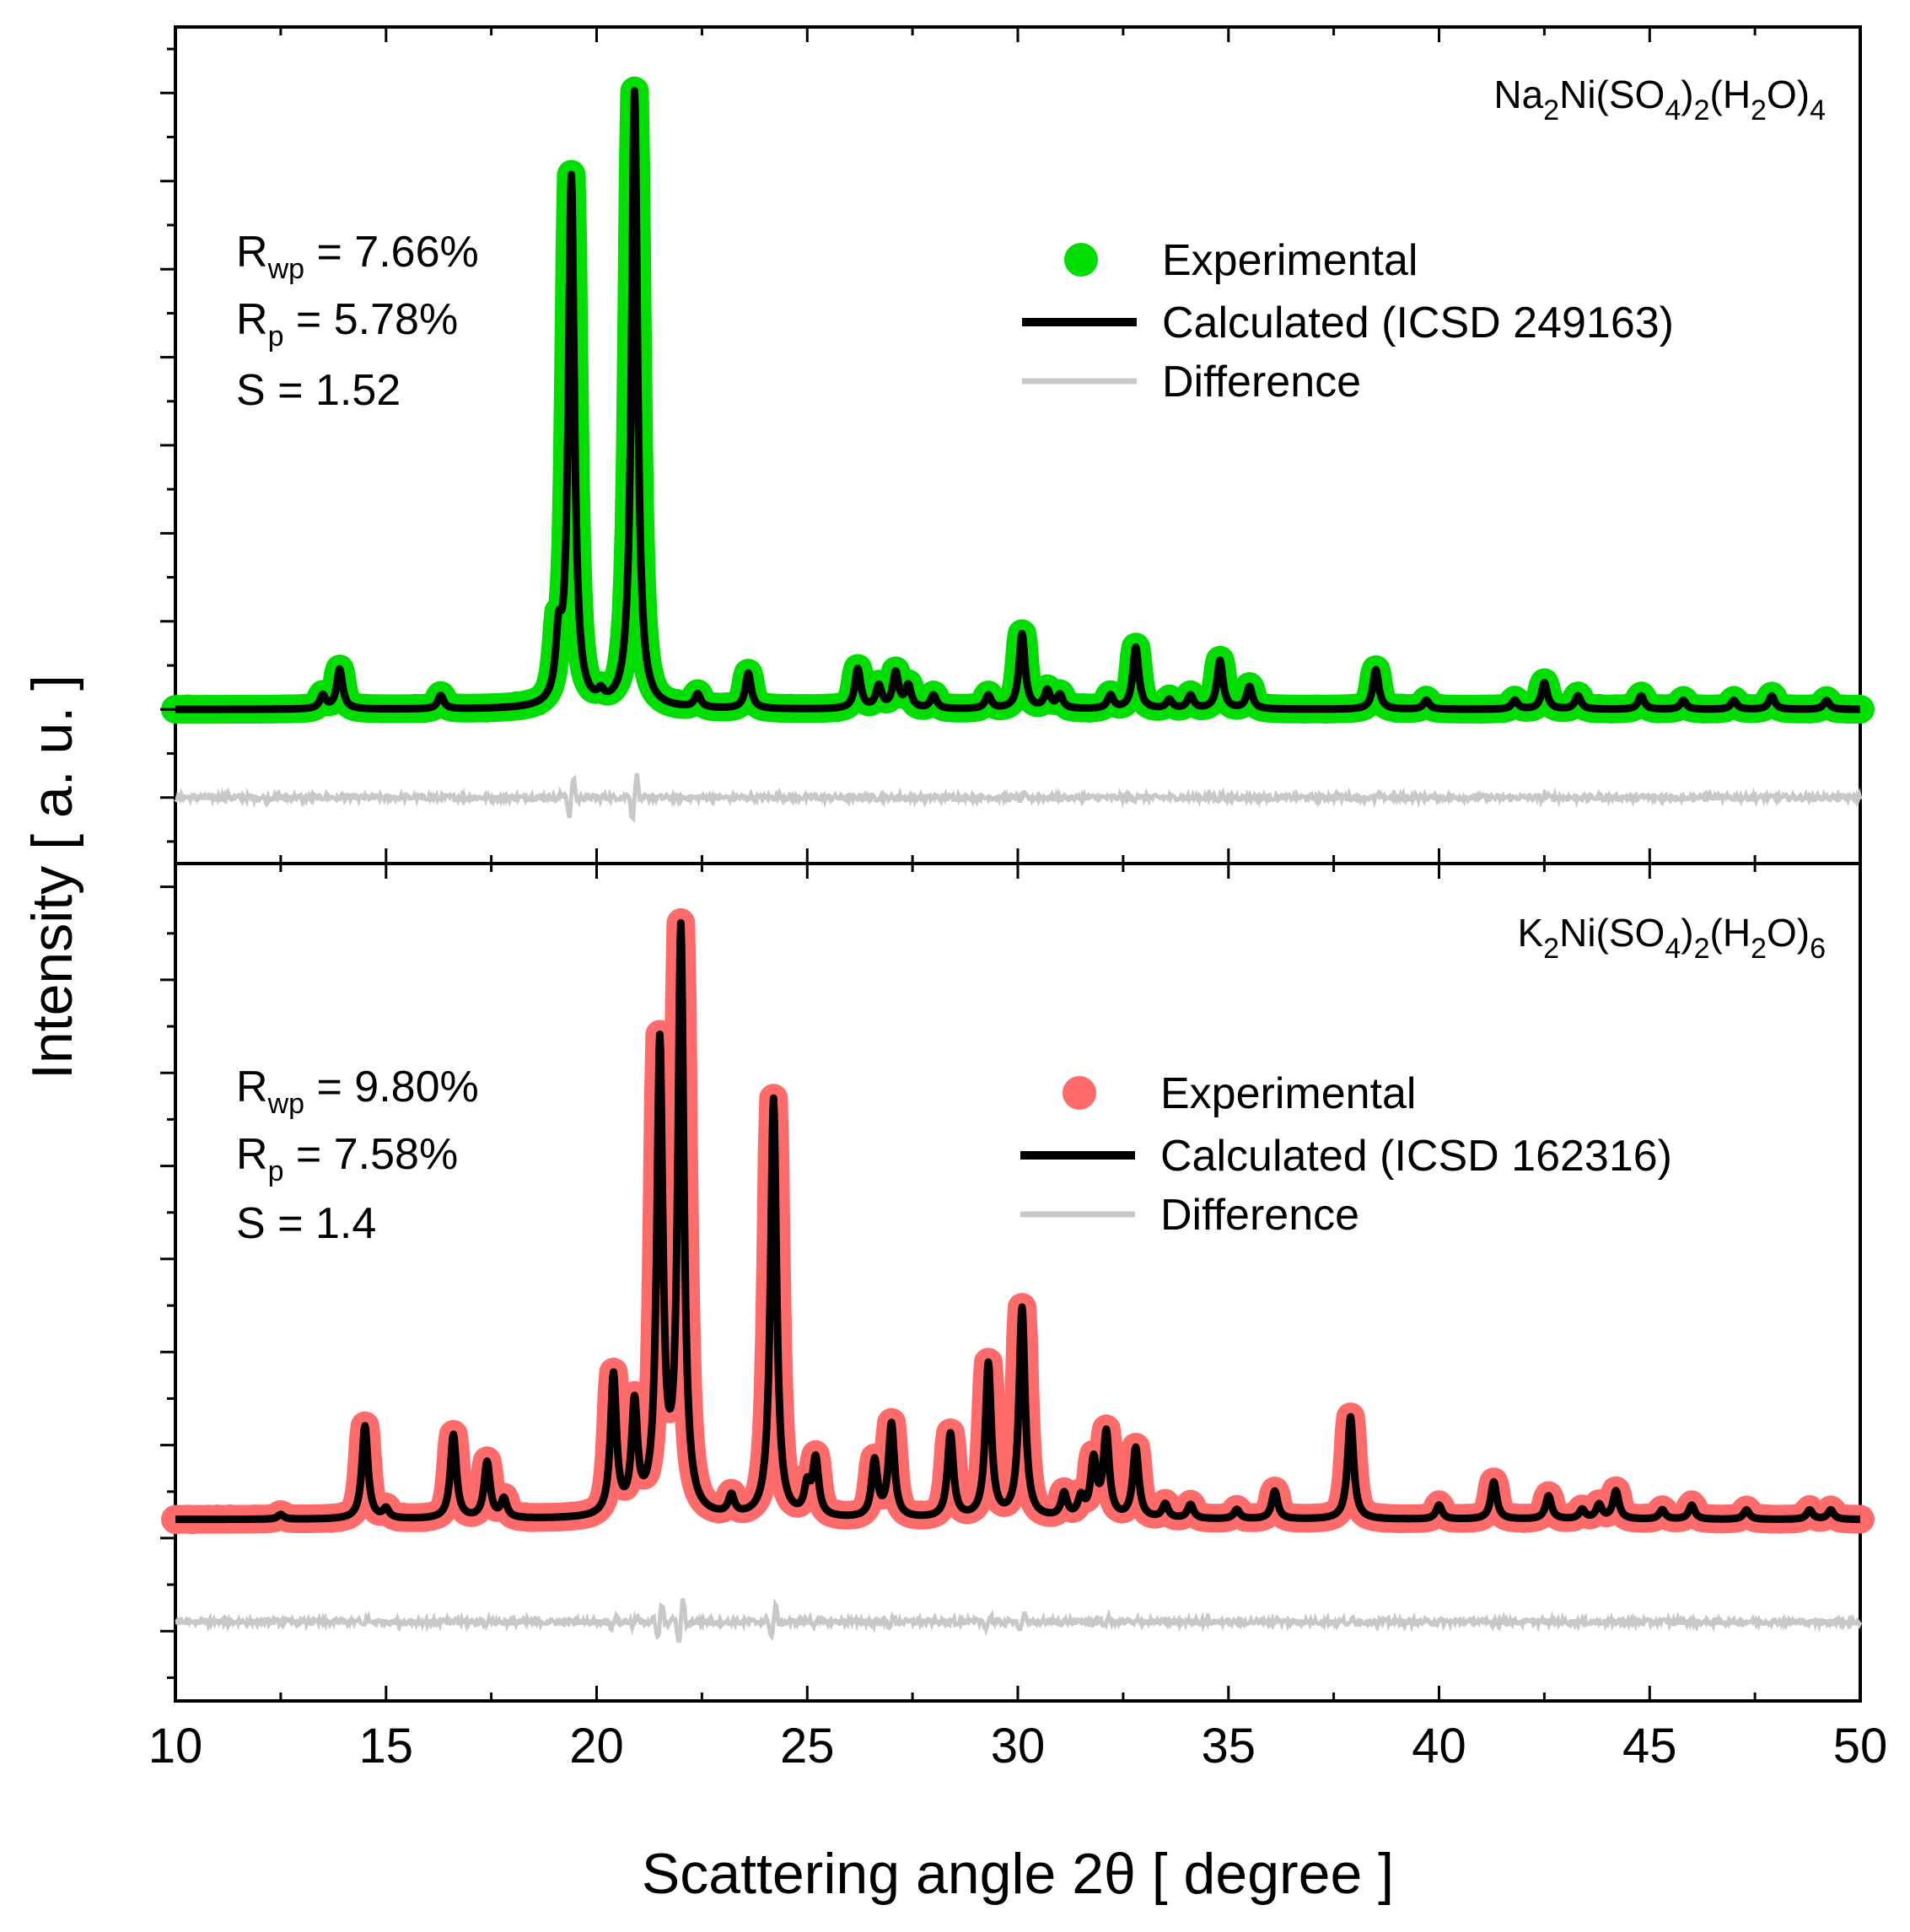  I want to click on x-tick-label: 10, so click(175, 1746).